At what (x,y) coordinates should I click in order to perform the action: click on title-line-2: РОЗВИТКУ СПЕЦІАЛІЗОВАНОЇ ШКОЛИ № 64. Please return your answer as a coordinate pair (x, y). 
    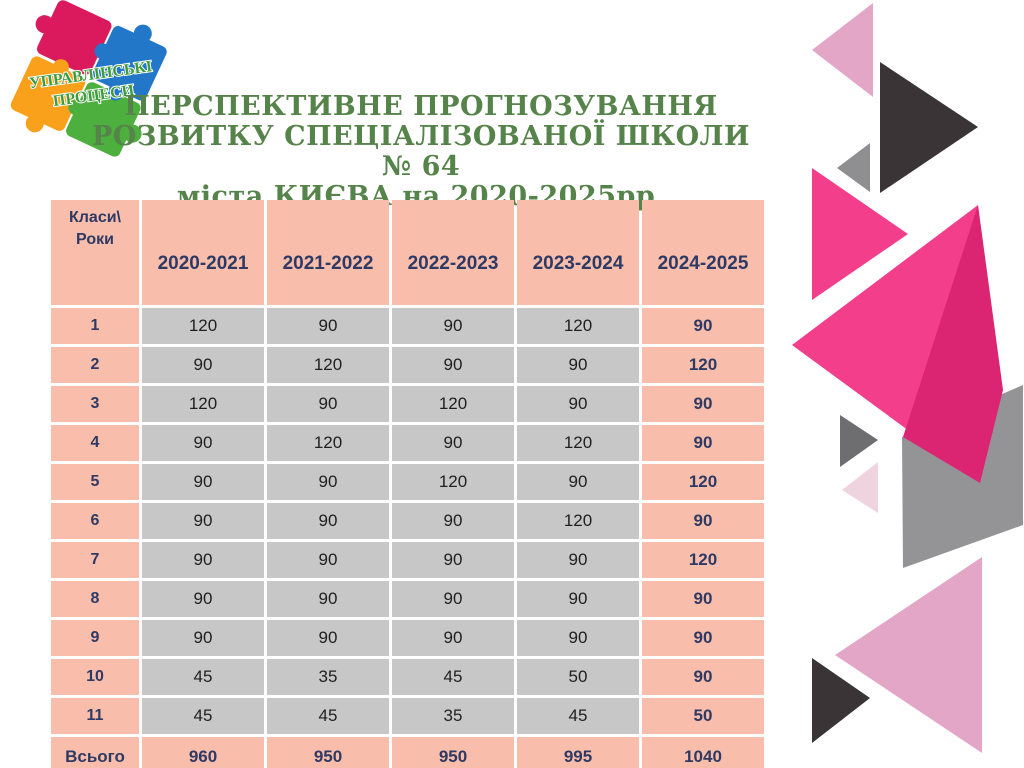
    Looking at the image, I should click on (421, 151).